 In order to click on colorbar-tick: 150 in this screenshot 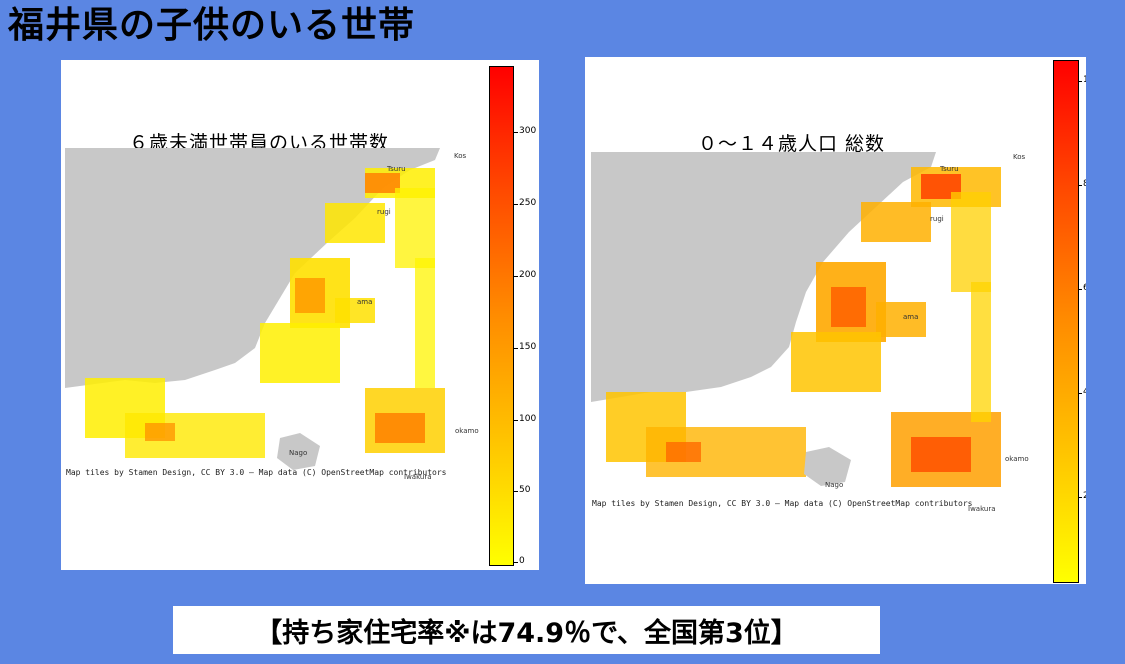, I will do `click(525, 347)`.